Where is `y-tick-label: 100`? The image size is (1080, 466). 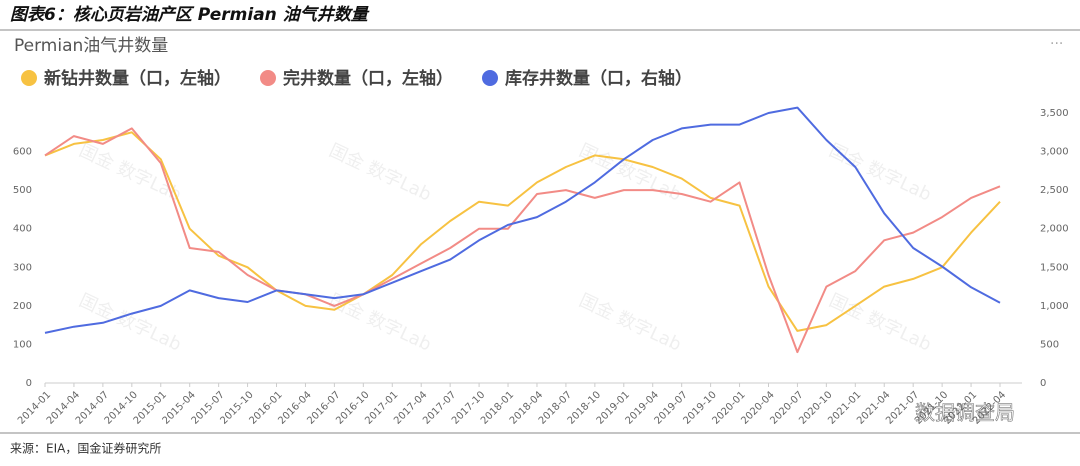 y-tick-label: 100 is located at coordinates (22, 344).